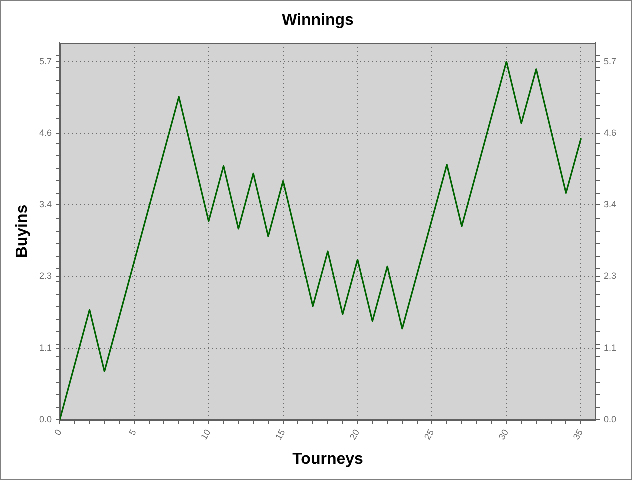 The width and height of the screenshot is (632, 480). Describe the element at coordinates (45, 419) in the screenshot. I see `y-tick-label: 0.0` at that location.